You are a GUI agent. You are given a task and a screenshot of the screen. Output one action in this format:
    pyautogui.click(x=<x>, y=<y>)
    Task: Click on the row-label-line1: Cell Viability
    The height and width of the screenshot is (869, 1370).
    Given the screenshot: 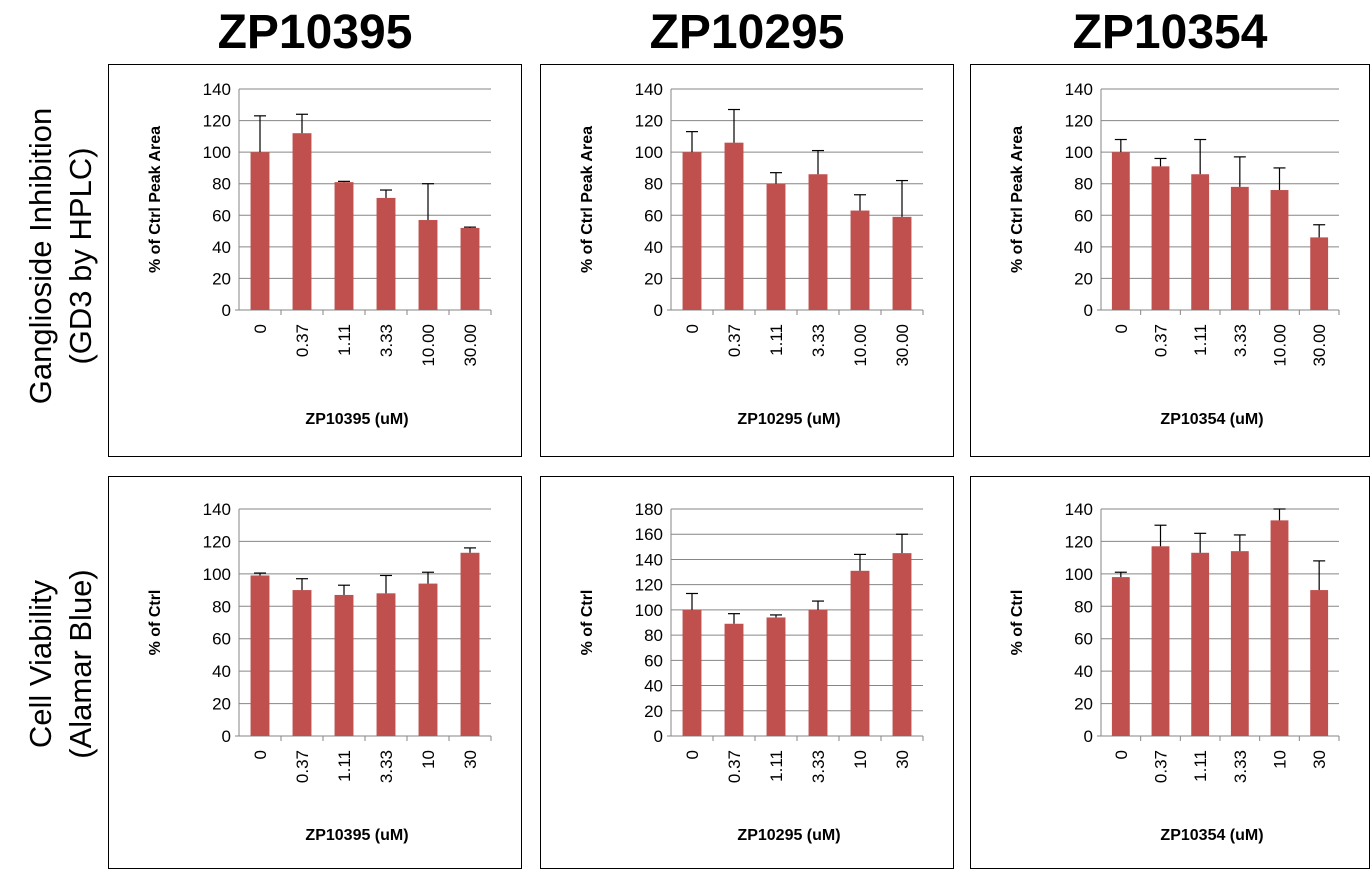 What is the action you would take?
    pyautogui.click(x=40, y=664)
    